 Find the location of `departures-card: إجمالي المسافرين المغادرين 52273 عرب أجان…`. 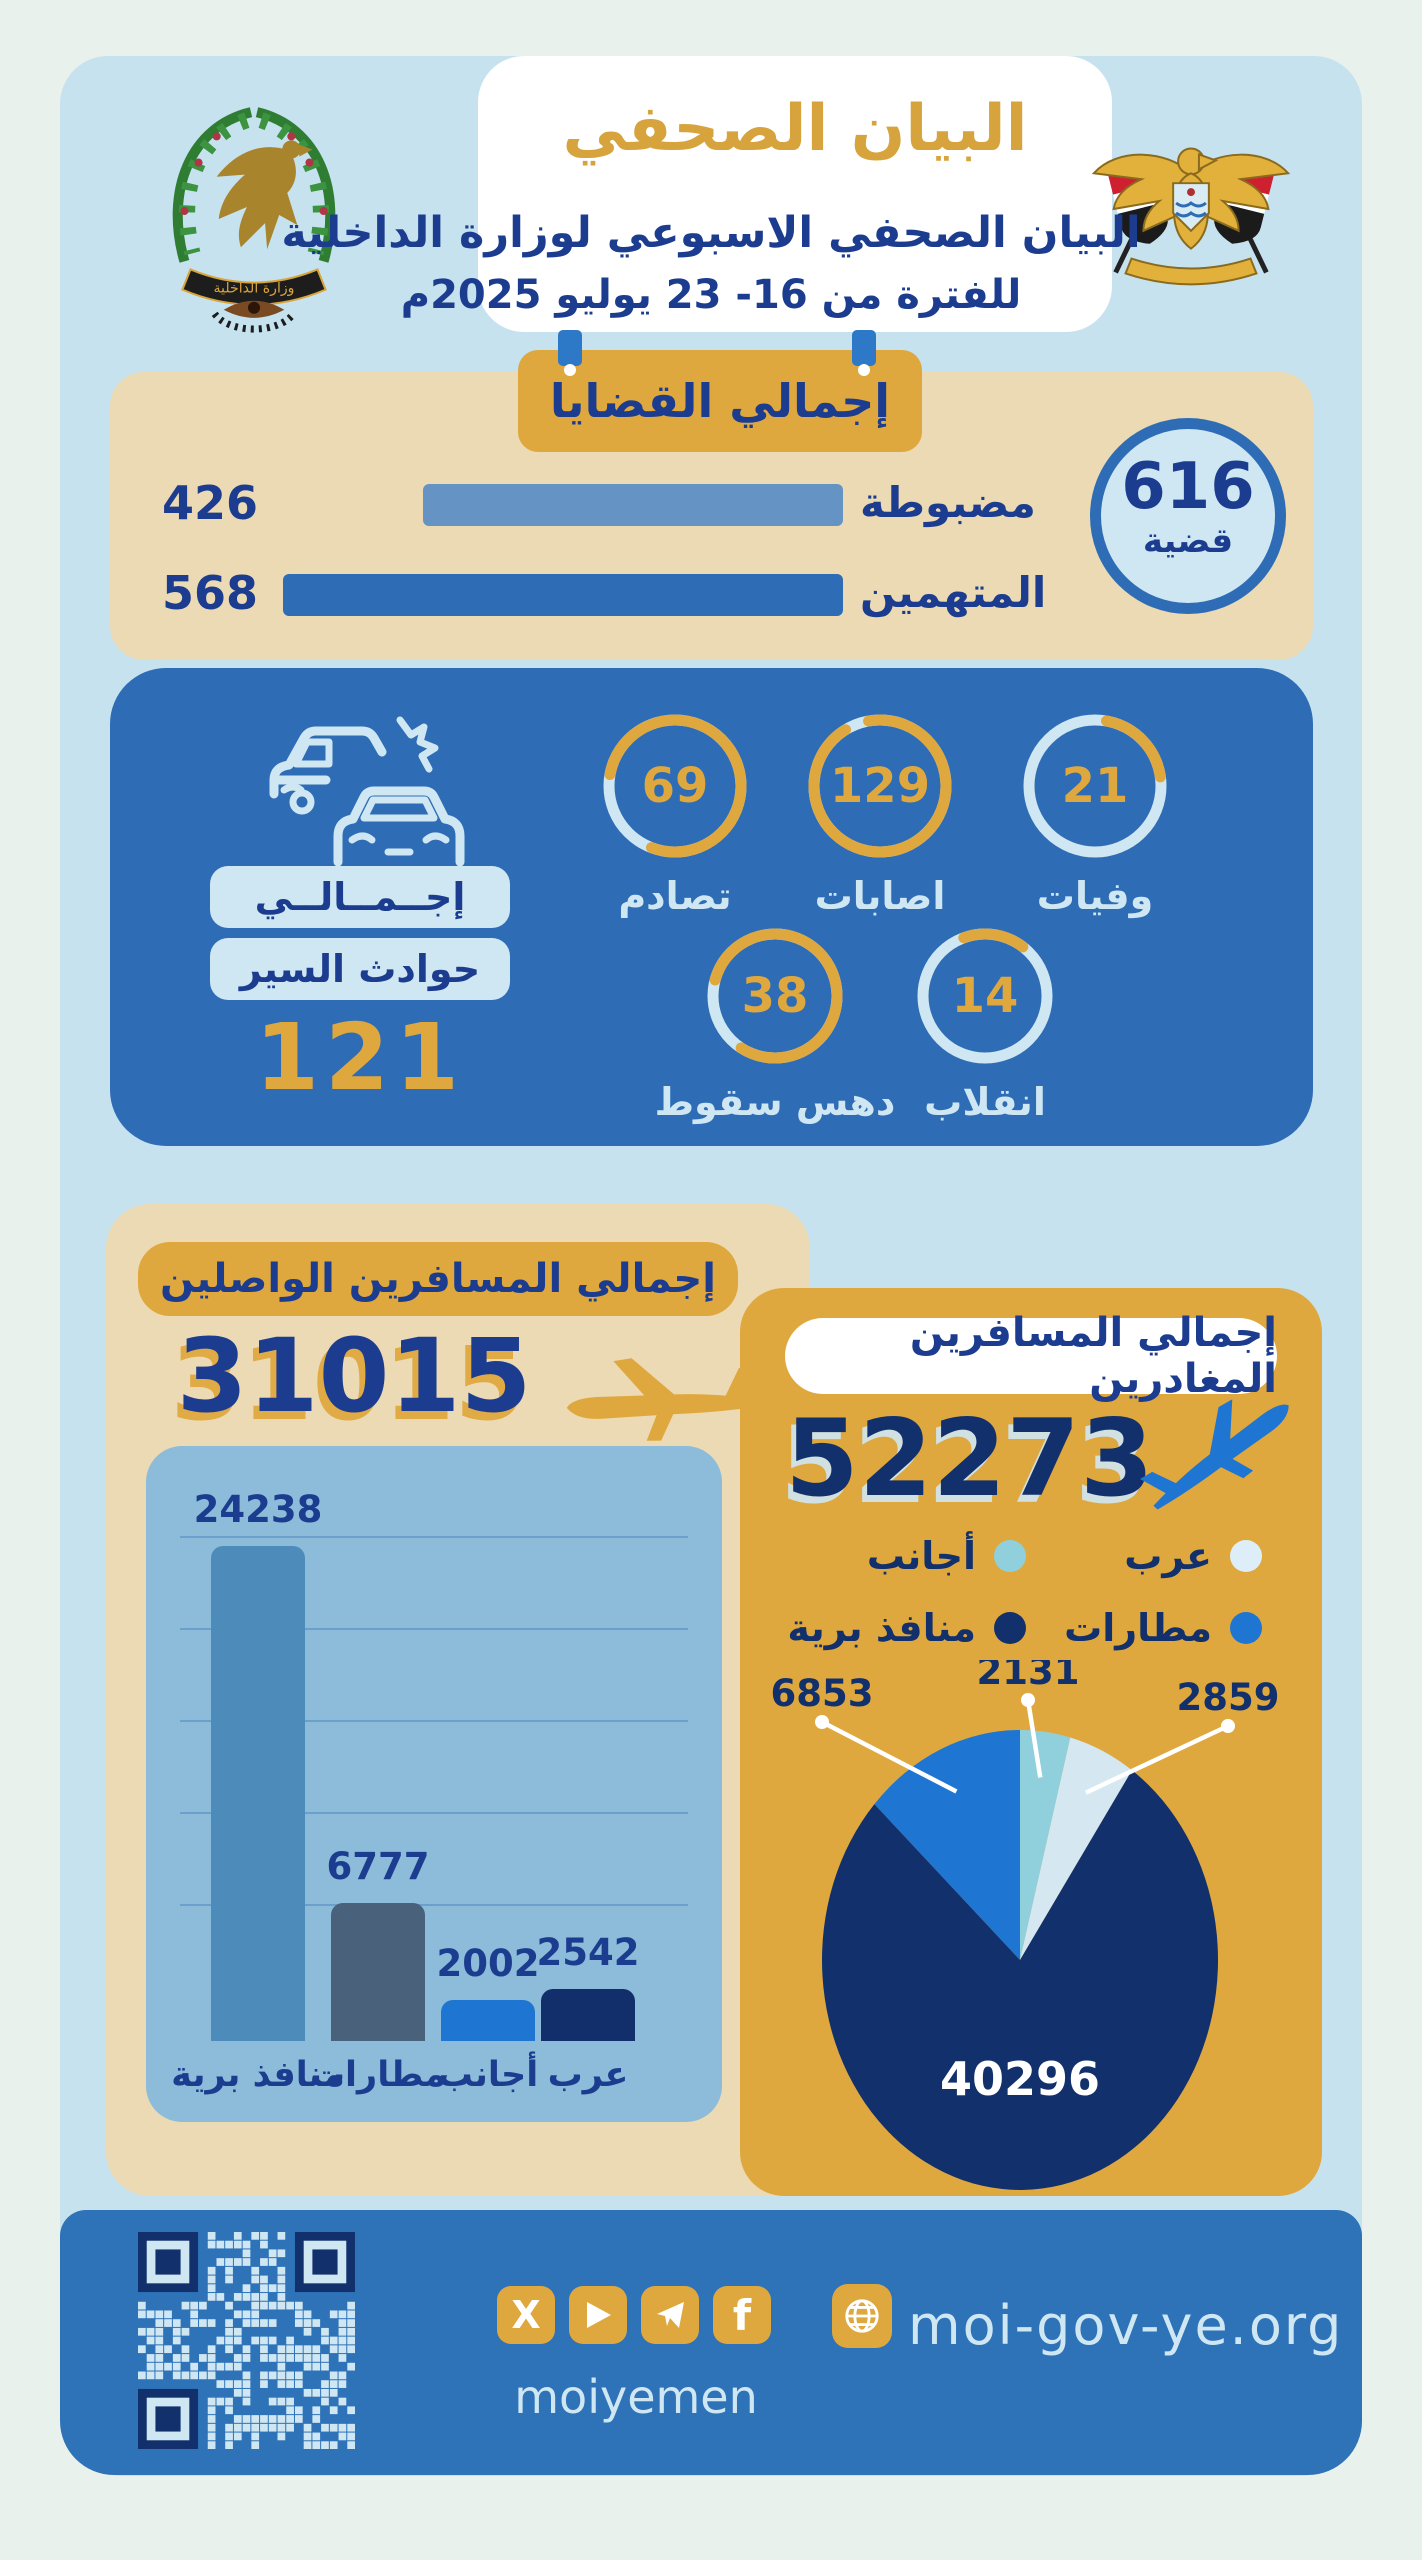

departures-card: إجمالي المسافرين المغادرين 52273 عرب أجان… is located at coordinates (1031, 1742).